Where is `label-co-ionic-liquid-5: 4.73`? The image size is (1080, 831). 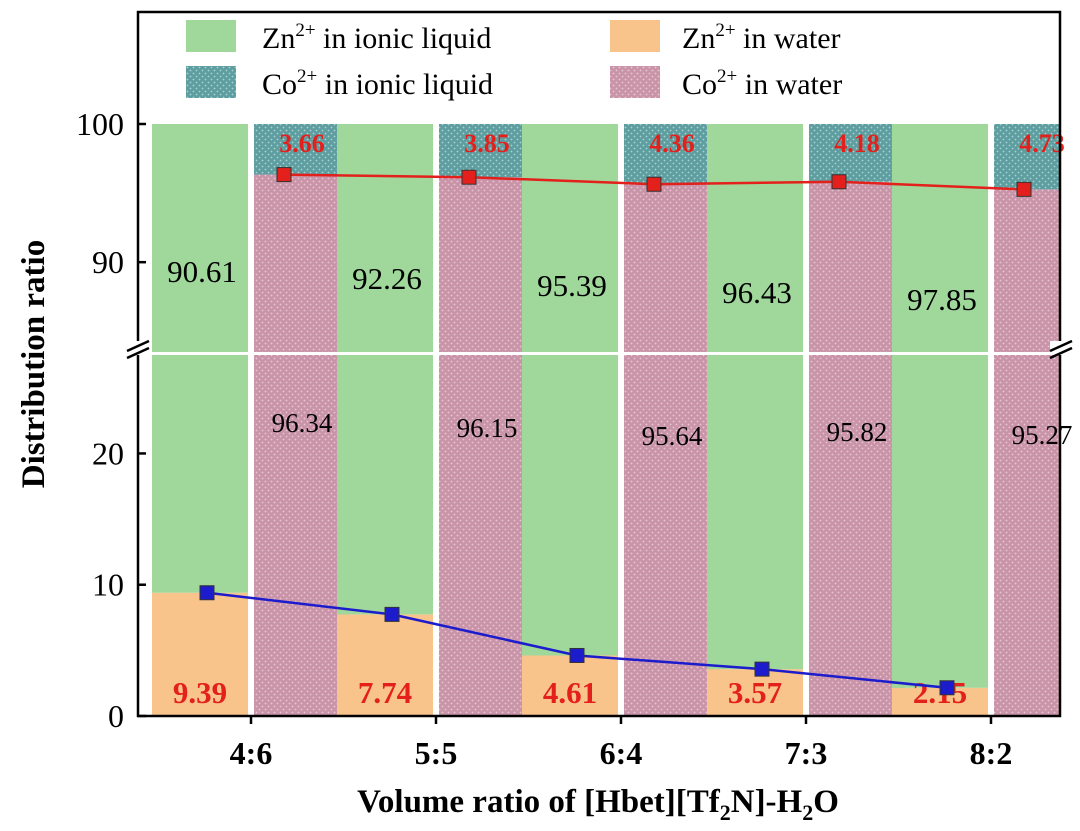
label-co-ionic-liquid-5: 4.73 is located at coordinates (1042, 143).